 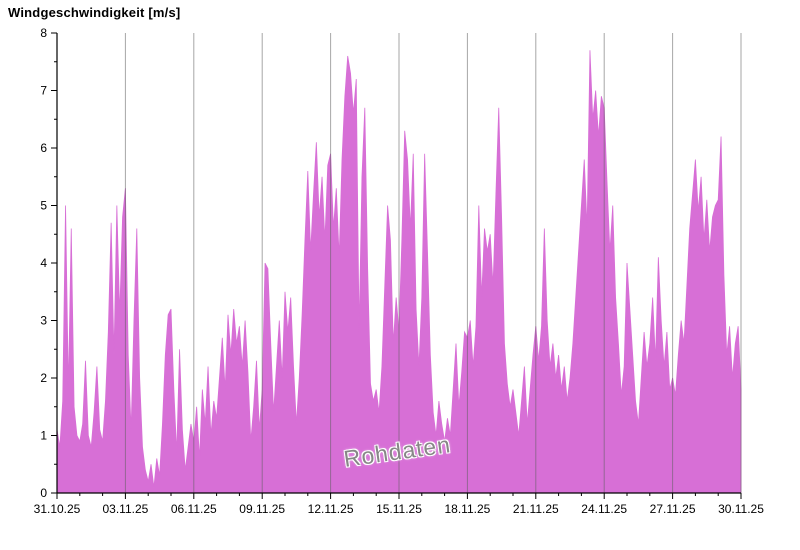 I want to click on x-tick-label: 06.11.25, so click(x=194, y=509).